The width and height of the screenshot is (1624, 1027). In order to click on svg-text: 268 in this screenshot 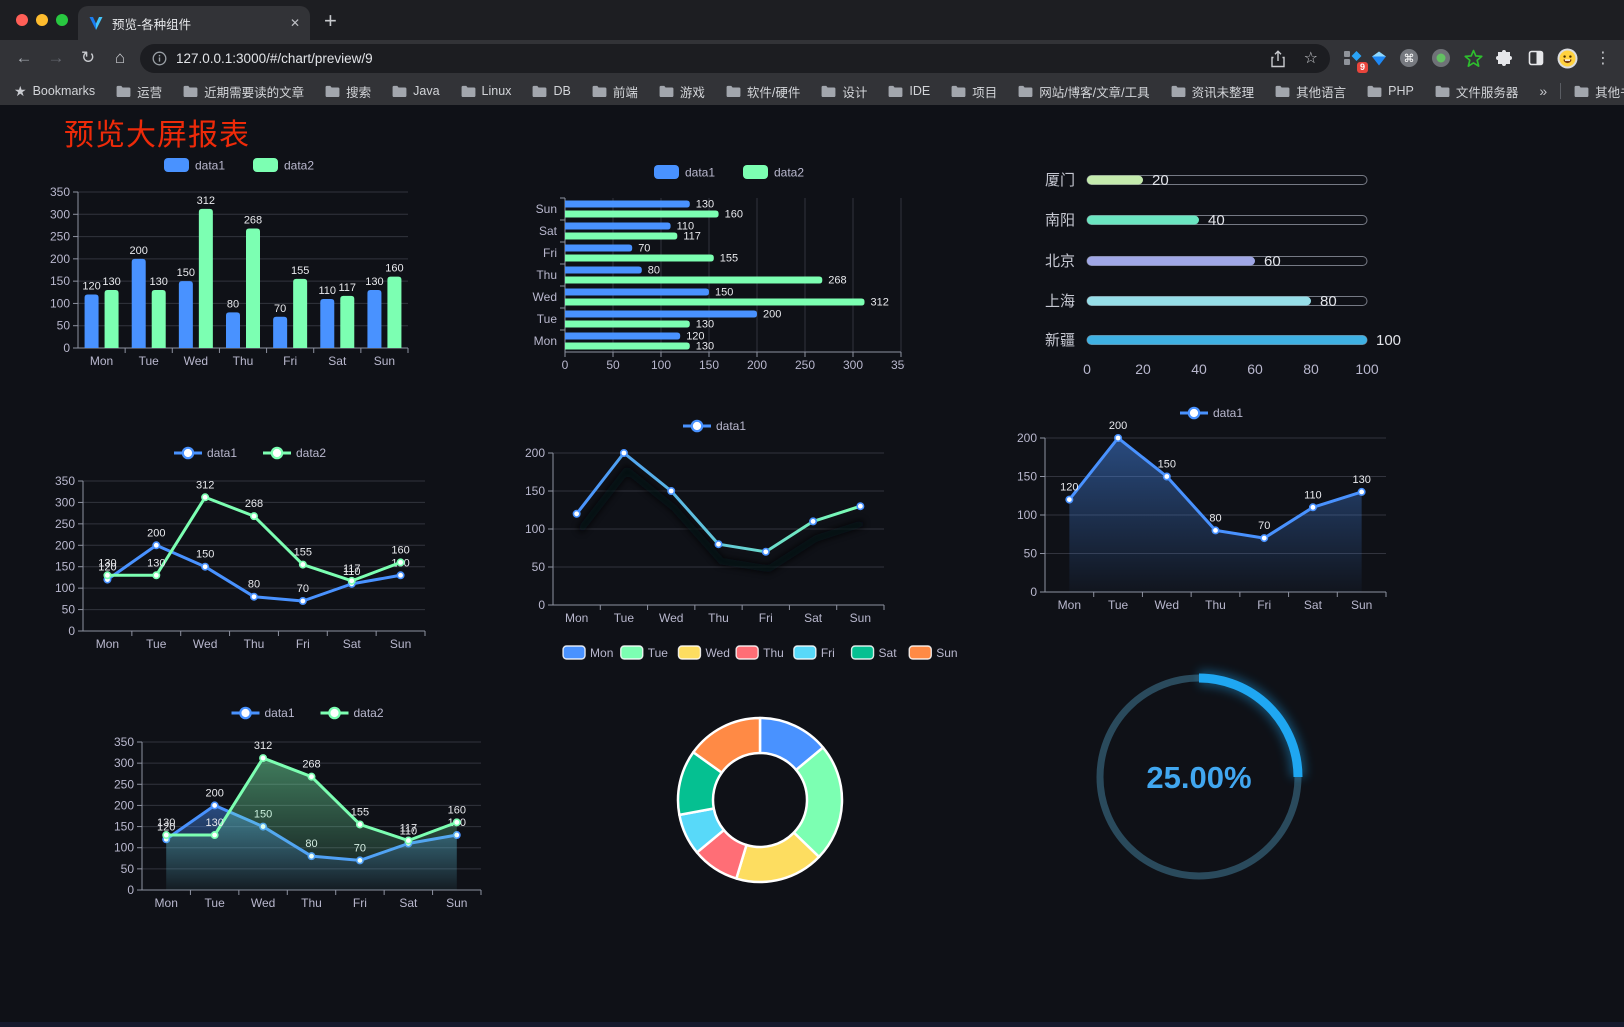, I will do `click(254, 504)`.